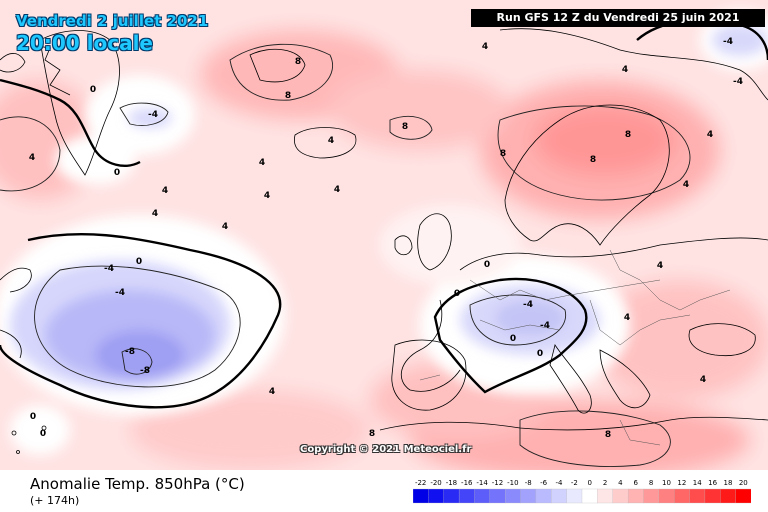  What do you see at coordinates (451, 483) in the screenshot?
I see `color-scale-tick-label: -18` at bounding box center [451, 483].